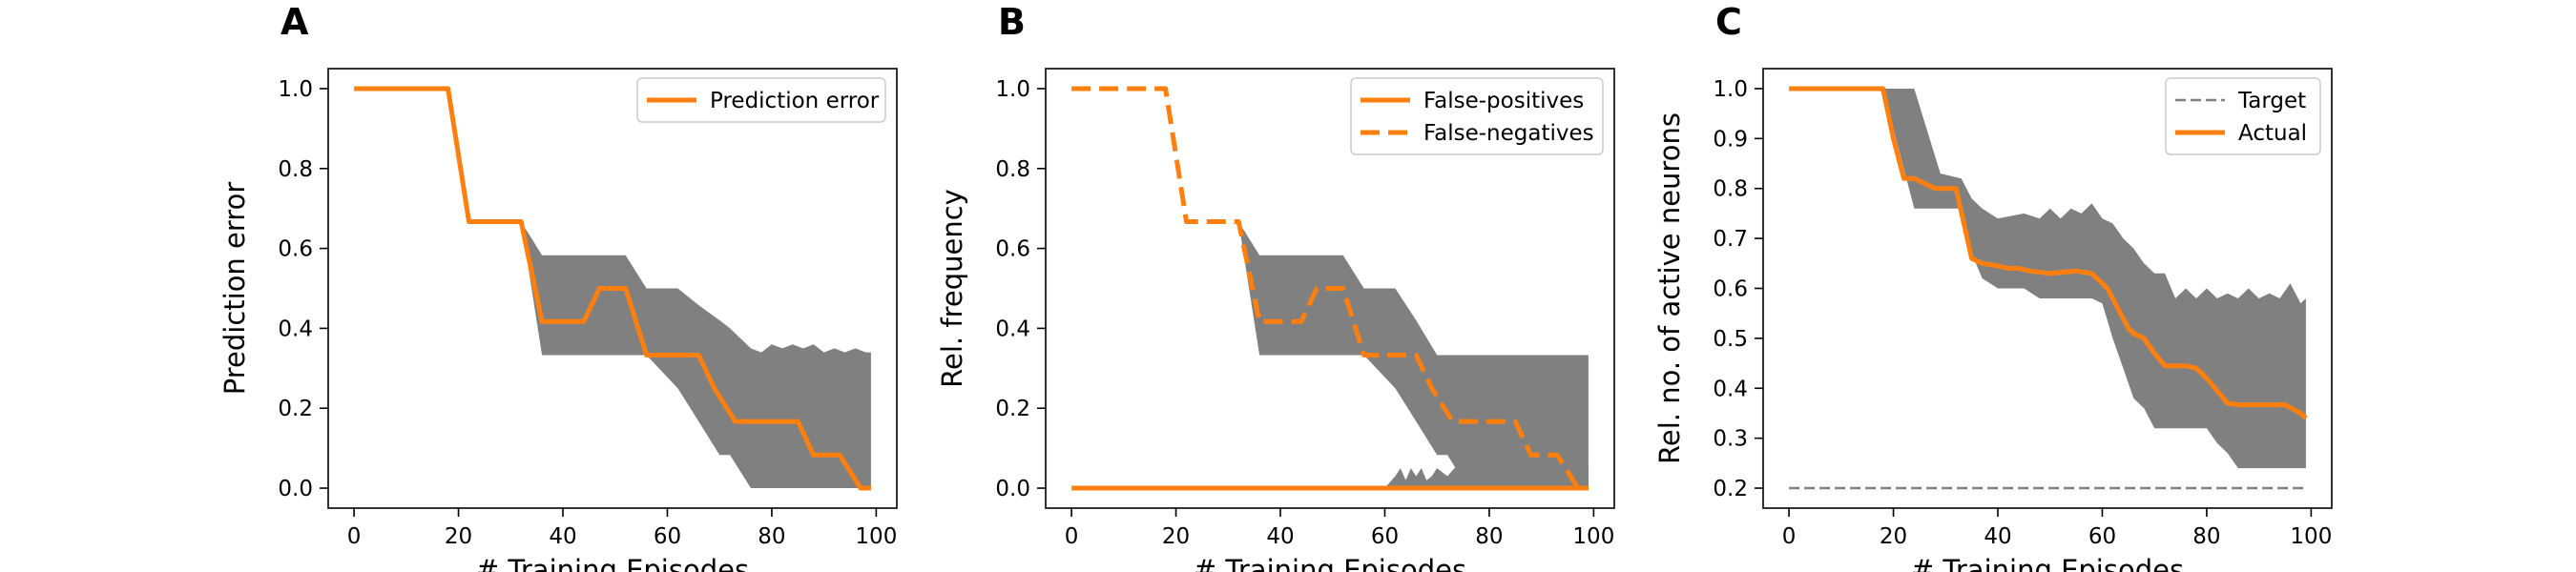 The image size is (2576, 572). Describe the element at coordinates (1508, 133) in the screenshot. I see `legend-label-b-2: False-negatives` at that location.